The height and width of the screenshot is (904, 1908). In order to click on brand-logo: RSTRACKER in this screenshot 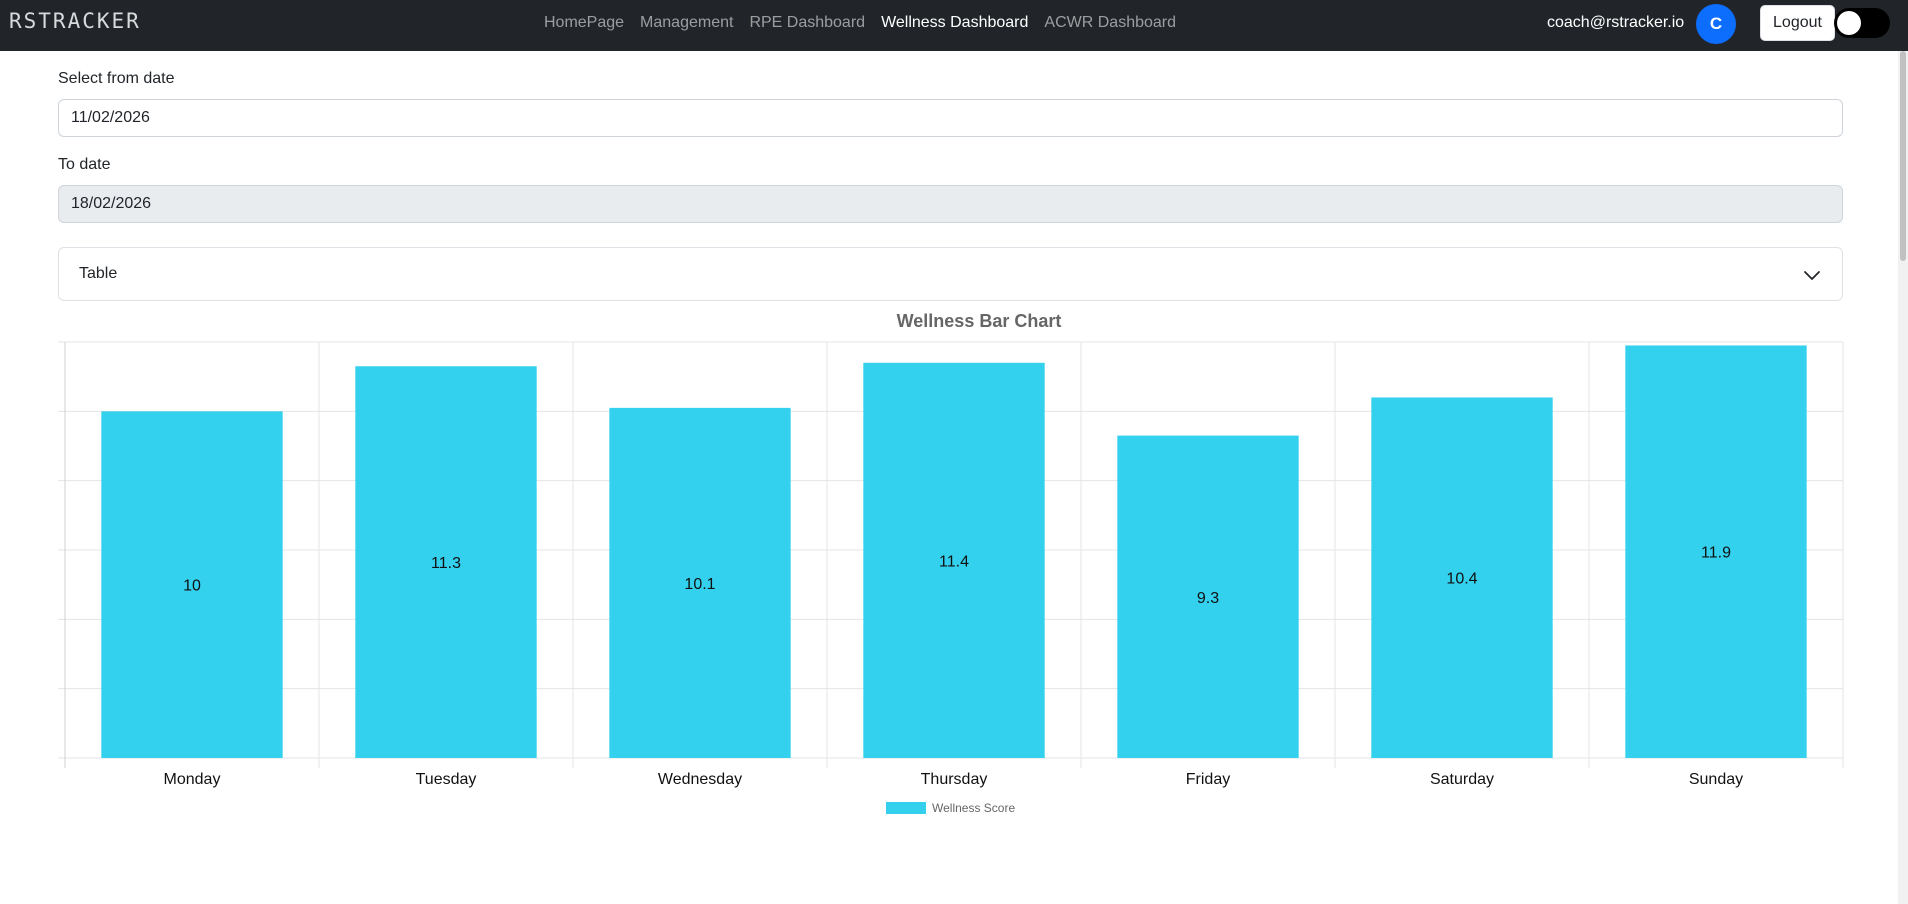, I will do `click(75, 21)`.